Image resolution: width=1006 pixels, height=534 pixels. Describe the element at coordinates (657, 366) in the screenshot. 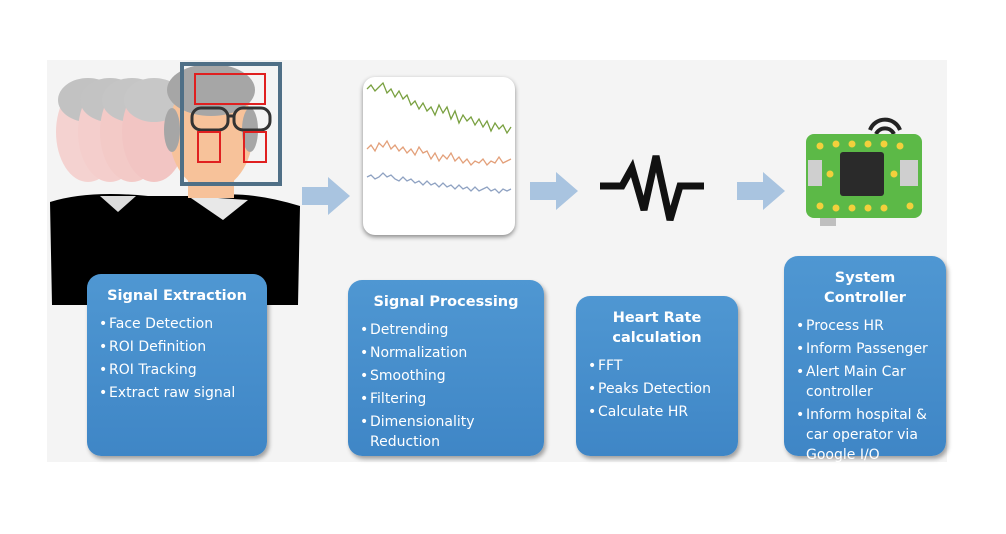

I see `list-item: FFT` at that location.